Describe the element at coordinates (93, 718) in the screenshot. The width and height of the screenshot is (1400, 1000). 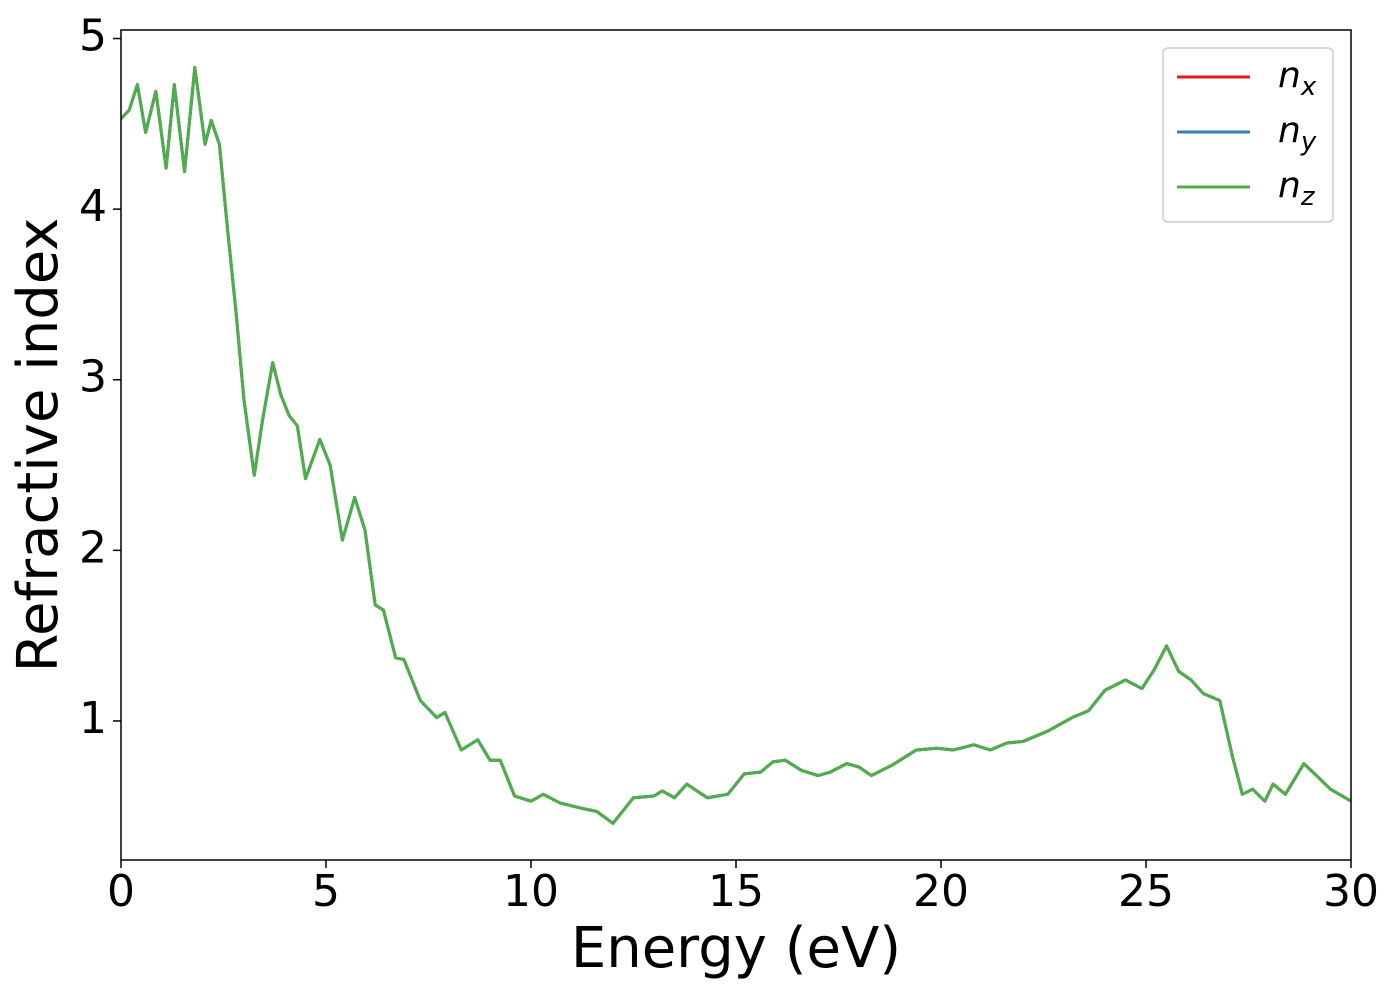
I see `y-tick-label: 1` at that location.